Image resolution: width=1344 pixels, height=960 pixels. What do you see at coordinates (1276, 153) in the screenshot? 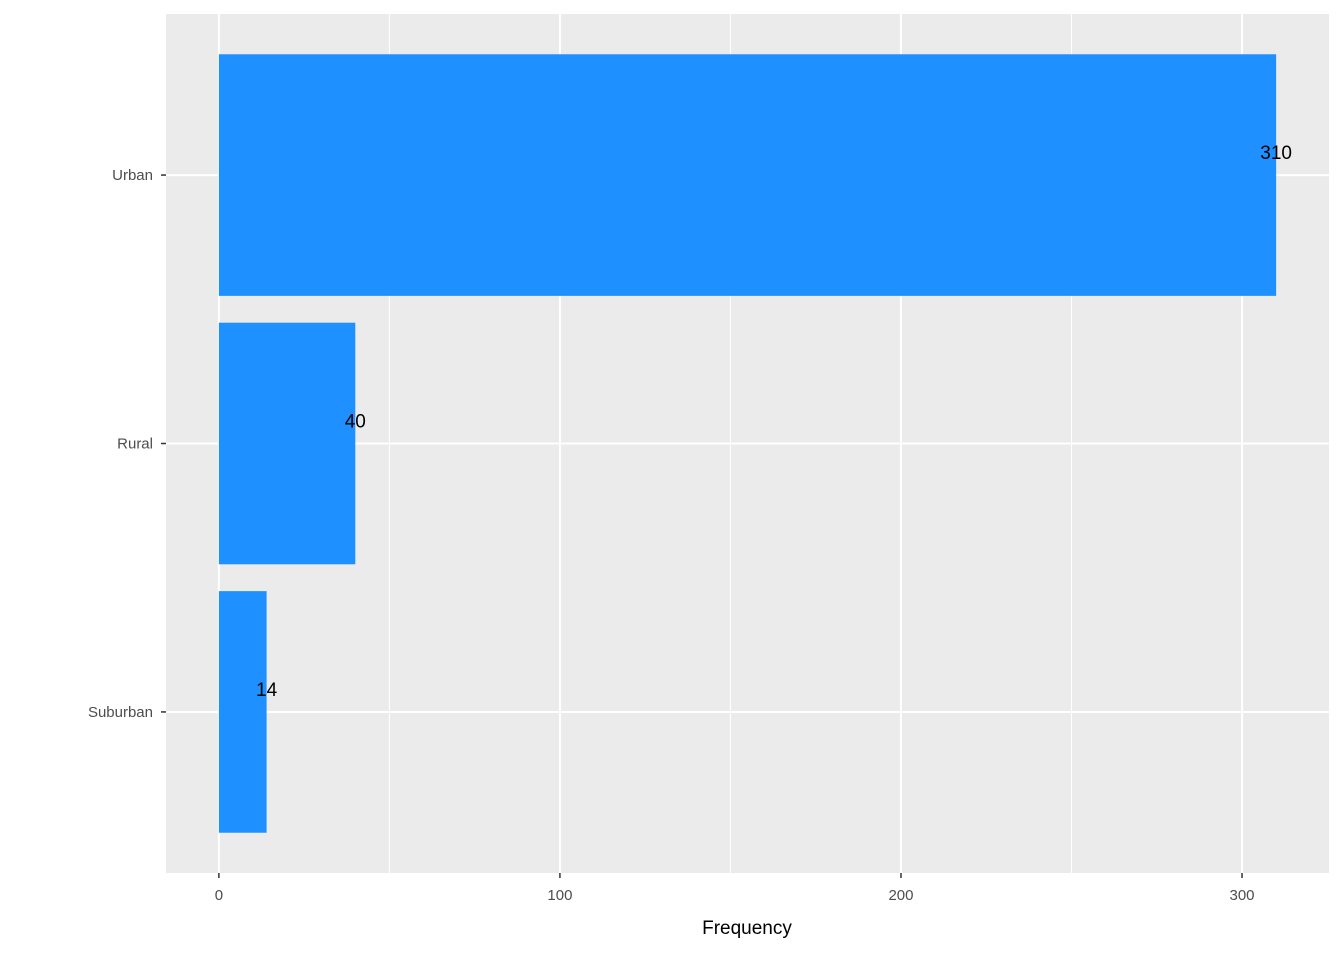
I see `value-label: 310` at bounding box center [1276, 153].